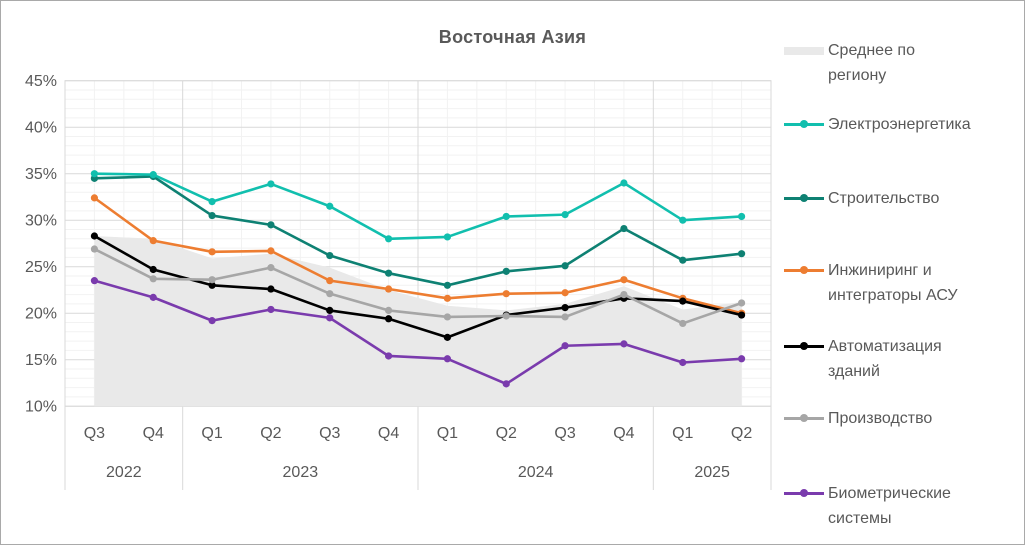 Image resolution: width=1025 pixels, height=545 pixels. I want to click on year-label: 2022, so click(124, 472).